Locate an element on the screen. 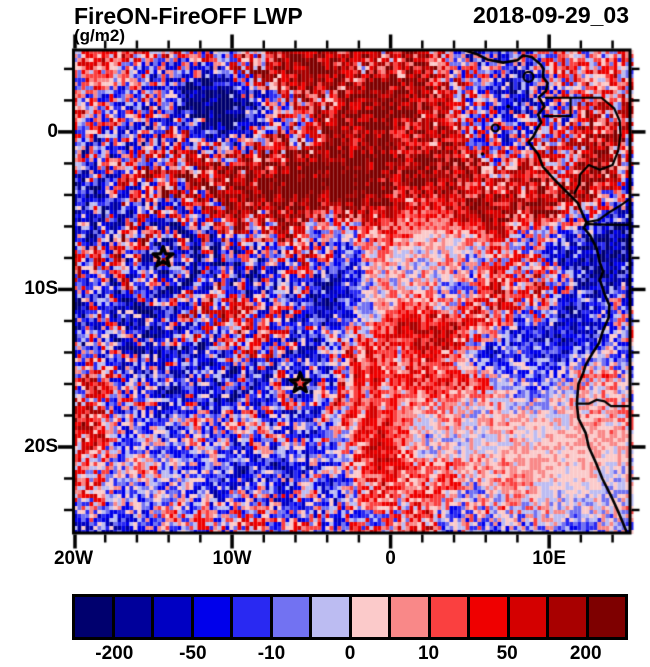  units-label: (g/m2) is located at coordinates (99, 35).